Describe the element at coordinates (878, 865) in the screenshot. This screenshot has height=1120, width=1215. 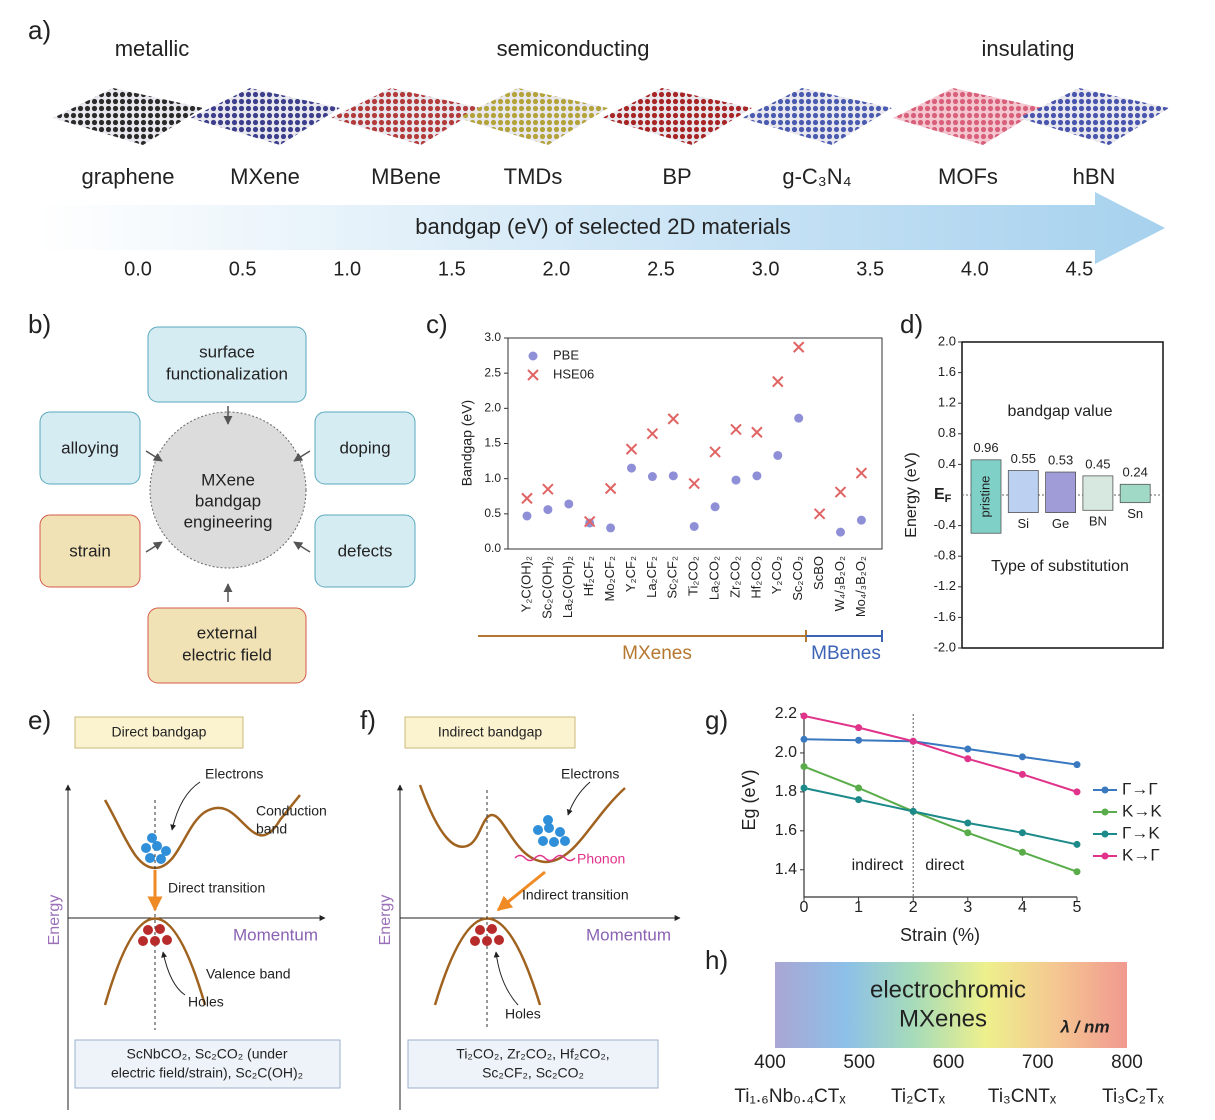
I see `annotation: indirect` at that location.